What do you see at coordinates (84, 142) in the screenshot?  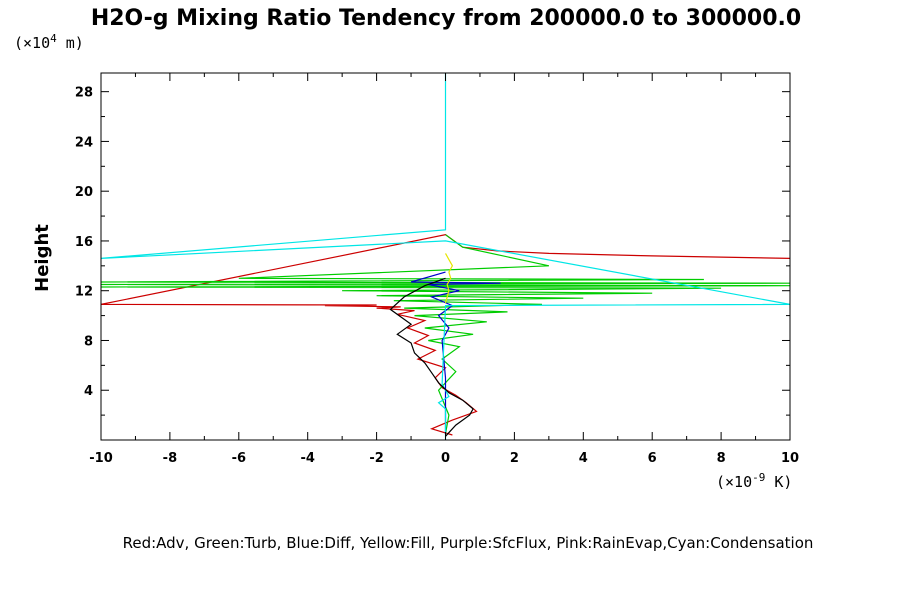 I see `y-tick-label: 24` at bounding box center [84, 142].